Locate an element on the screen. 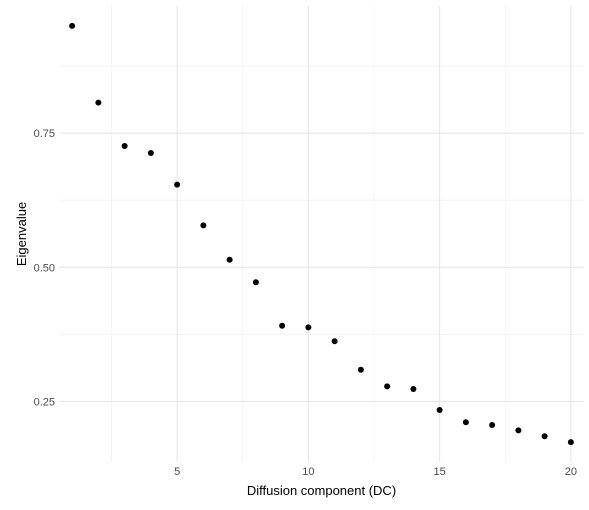 The image size is (589, 510). x-tick-label: 20 is located at coordinates (571, 472).